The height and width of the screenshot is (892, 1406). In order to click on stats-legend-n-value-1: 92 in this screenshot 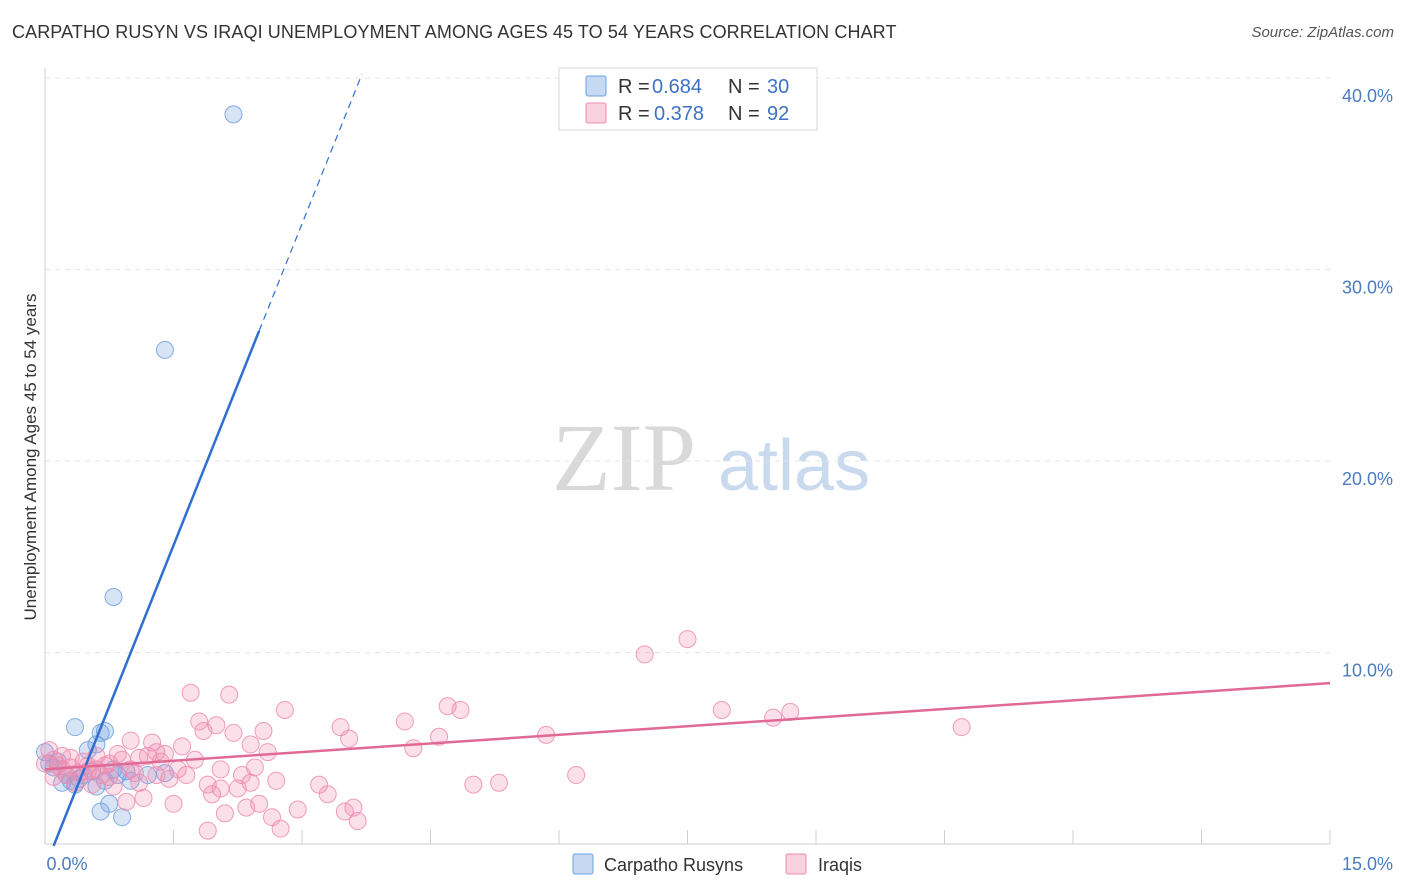, I will do `click(778, 114)`.